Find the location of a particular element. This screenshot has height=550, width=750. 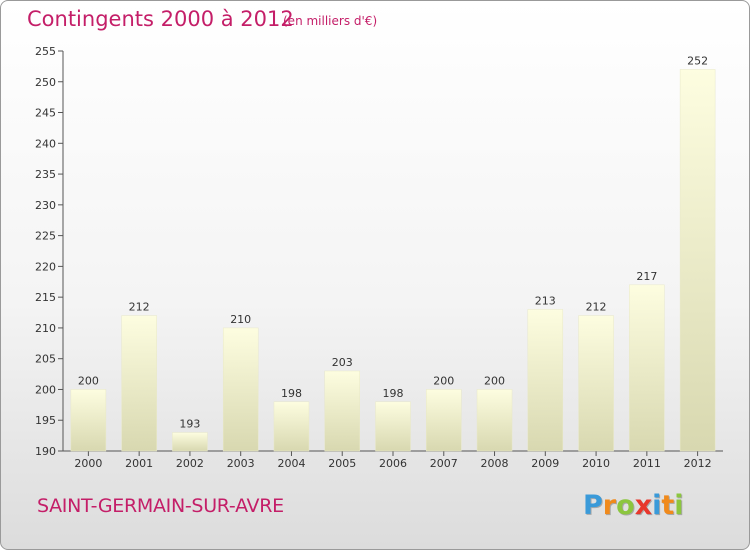

y-tick-label: 205 is located at coordinates (45, 359).